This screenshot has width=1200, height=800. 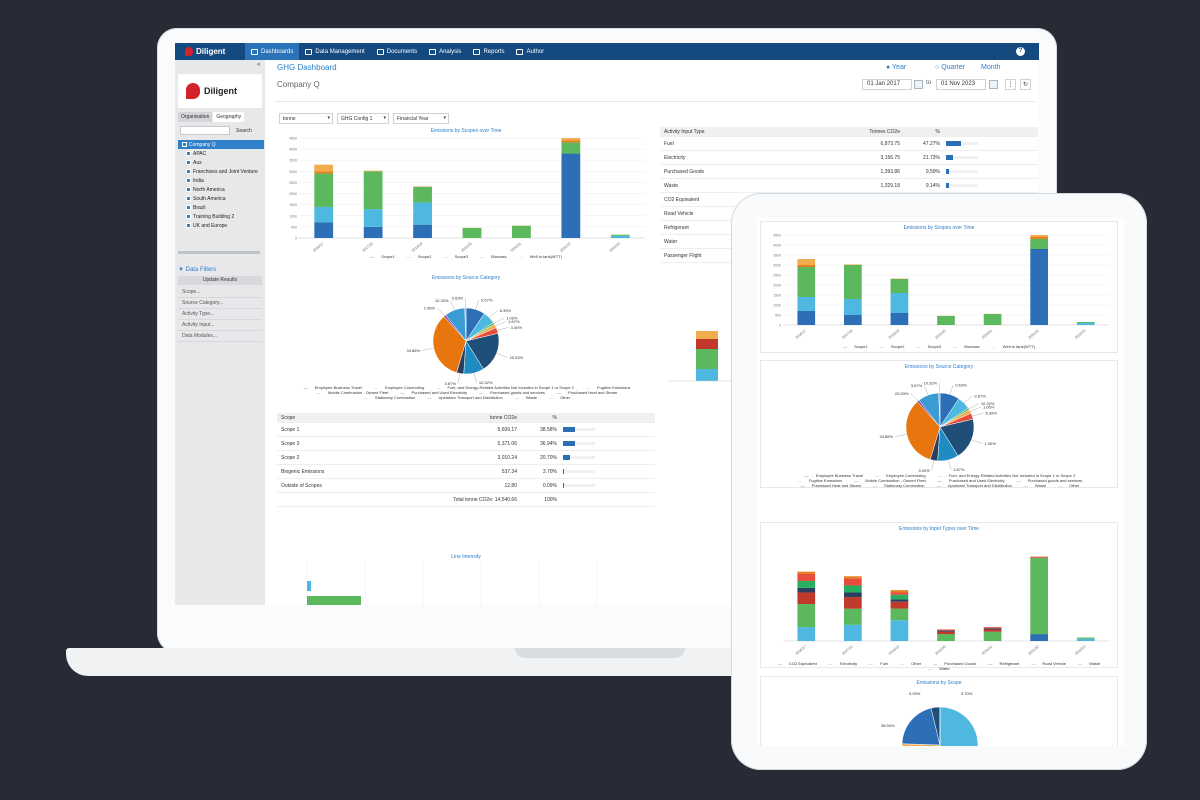 I want to click on tree-item: Company Q, so click(x=221, y=144).